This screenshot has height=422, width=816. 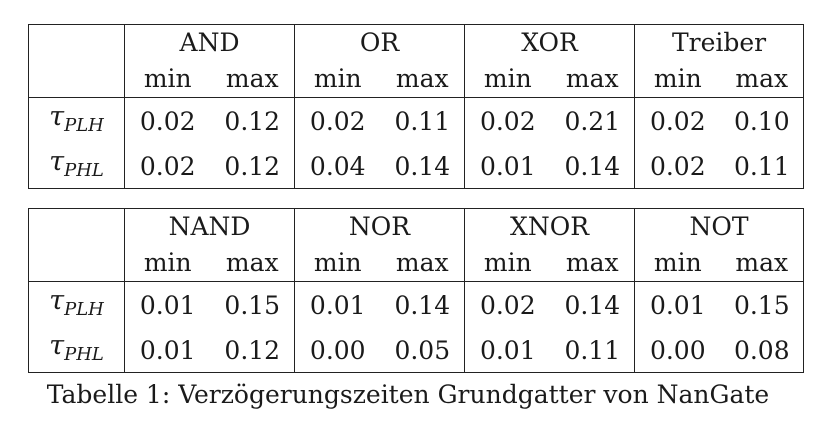 I want to click on gate-header-row: AND OR XOR Treiber, so click(x=416, y=43).